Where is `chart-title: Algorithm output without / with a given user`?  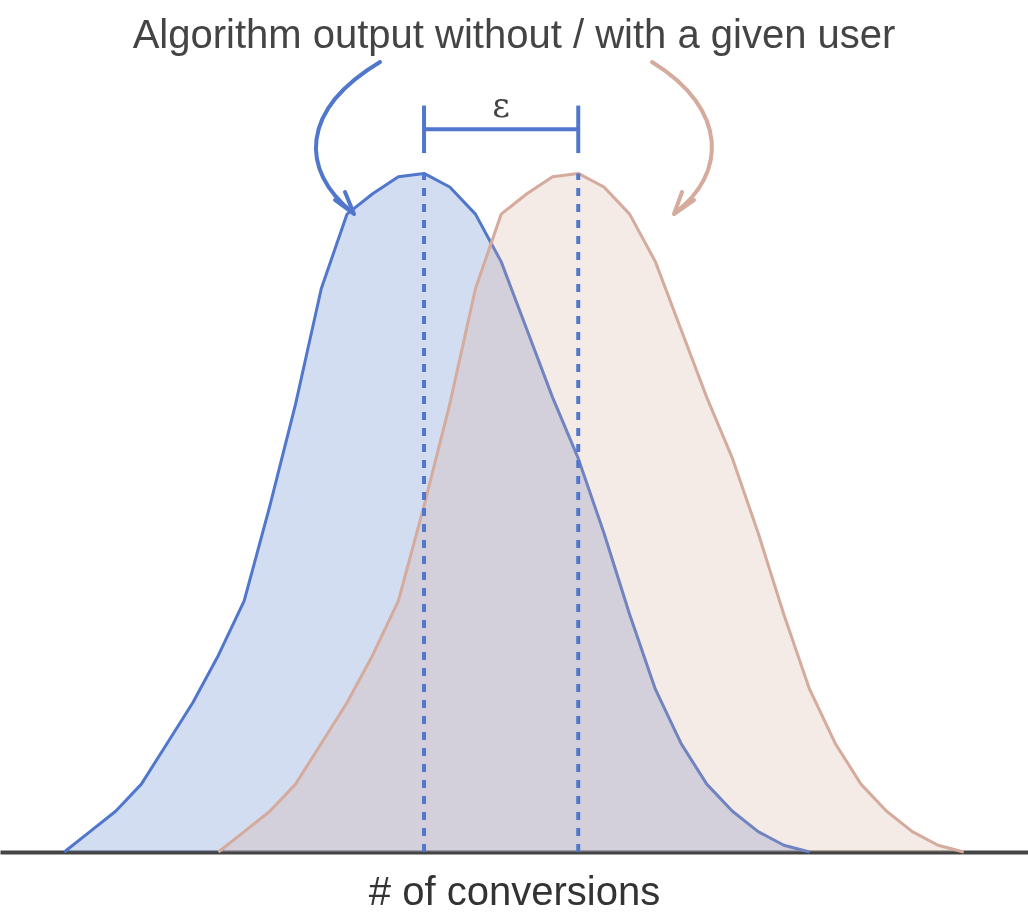 chart-title: Algorithm output without / with a given user is located at coordinates (514, 34).